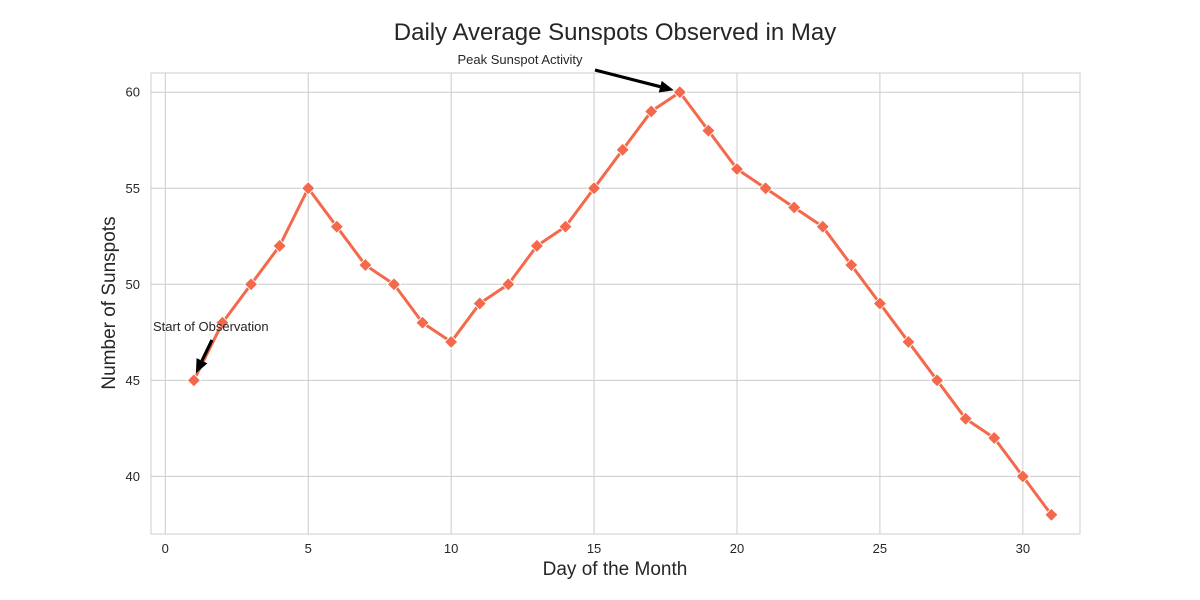 The width and height of the screenshot is (1200, 600). What do you see at coordinates (133, 92) in the screenshot?
I see `y-tick-label: 60` at bounding box center [133, 92].